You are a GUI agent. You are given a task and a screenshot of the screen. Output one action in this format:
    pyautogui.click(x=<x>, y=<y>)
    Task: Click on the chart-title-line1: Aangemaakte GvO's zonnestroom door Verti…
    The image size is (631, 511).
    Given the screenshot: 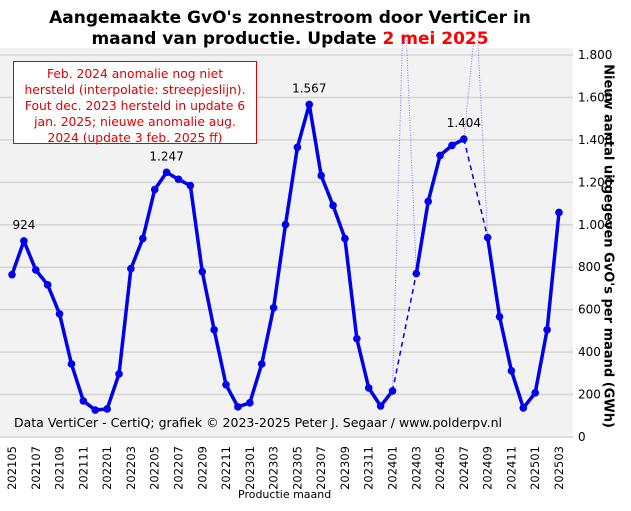 What is the action you would take?
    pyautogui.click(x=290, y=18)
    